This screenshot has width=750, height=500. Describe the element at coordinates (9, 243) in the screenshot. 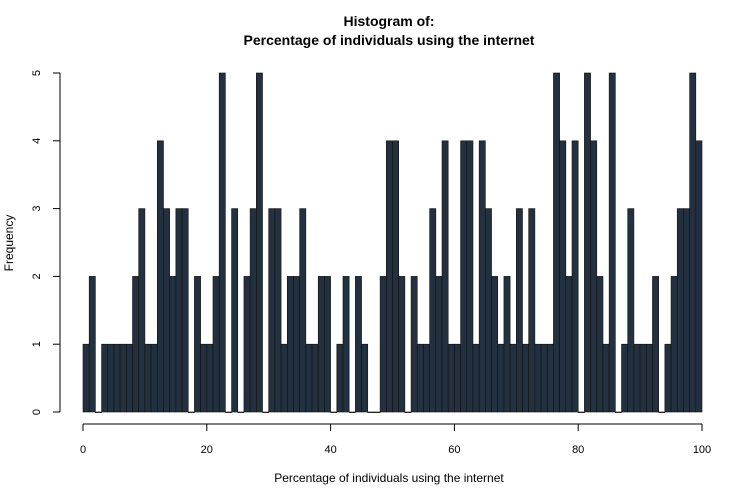

I see `y-axis-label: Frequency` at that location.